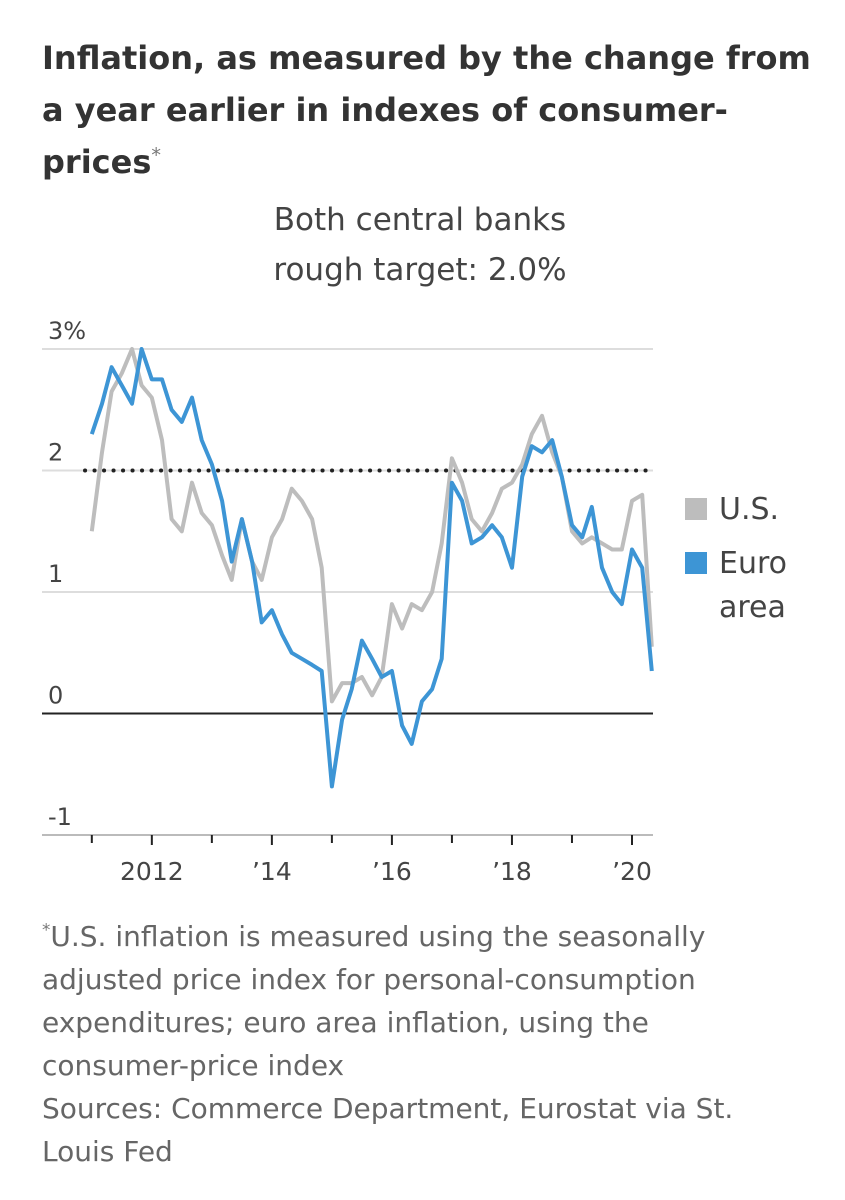 The height and width of the screenshot is (1200, 845). I want to click on x-tick-label: ’18, so click(512, 871).